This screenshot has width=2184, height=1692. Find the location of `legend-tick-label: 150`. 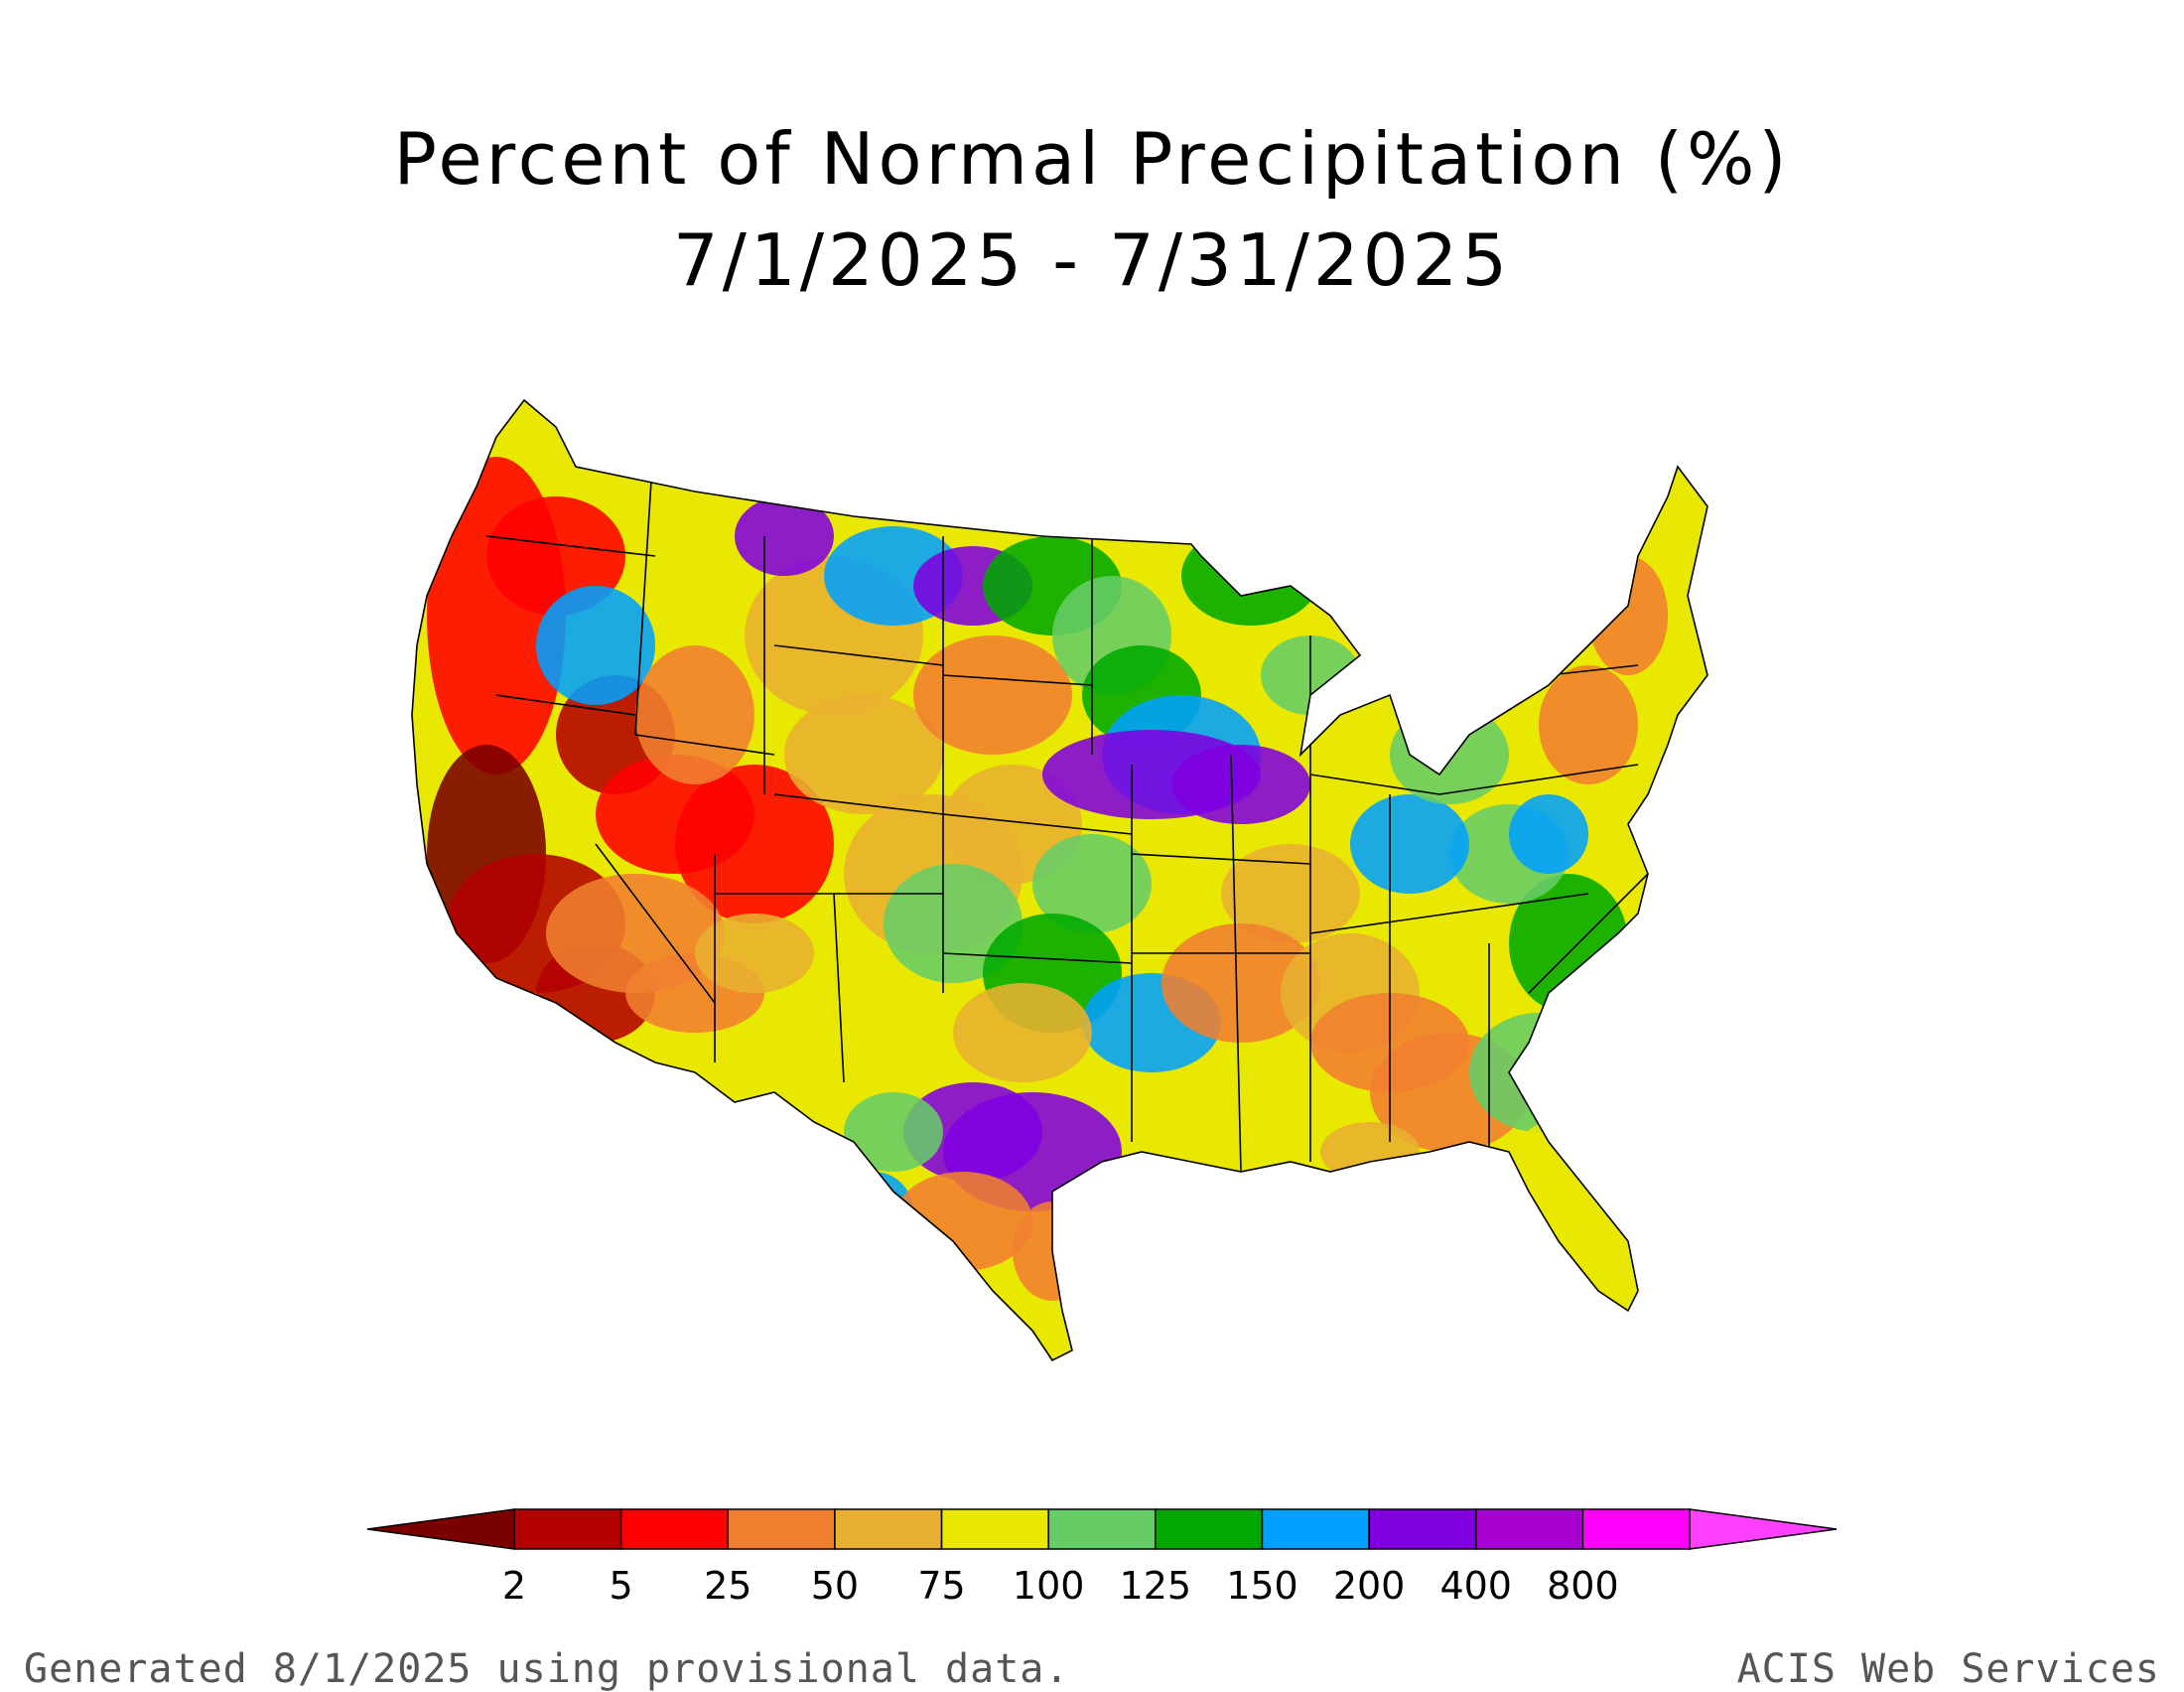

legend-tick-label: 150 is located at coordinates (1262, 1586).